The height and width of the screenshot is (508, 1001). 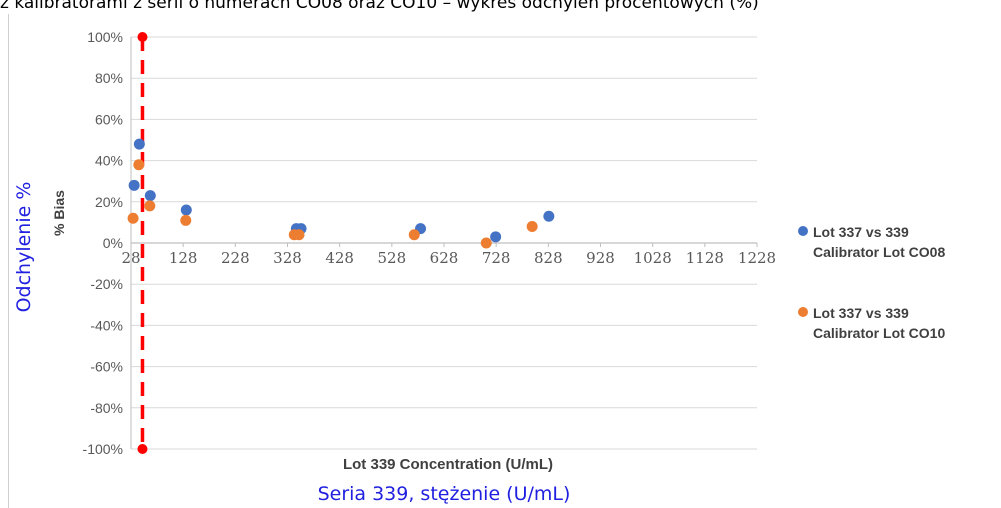 What do you see at coordinates (105, 37) in the screenshot?
I see `y-tick-label: 100%` at bounding box center [105, 37].